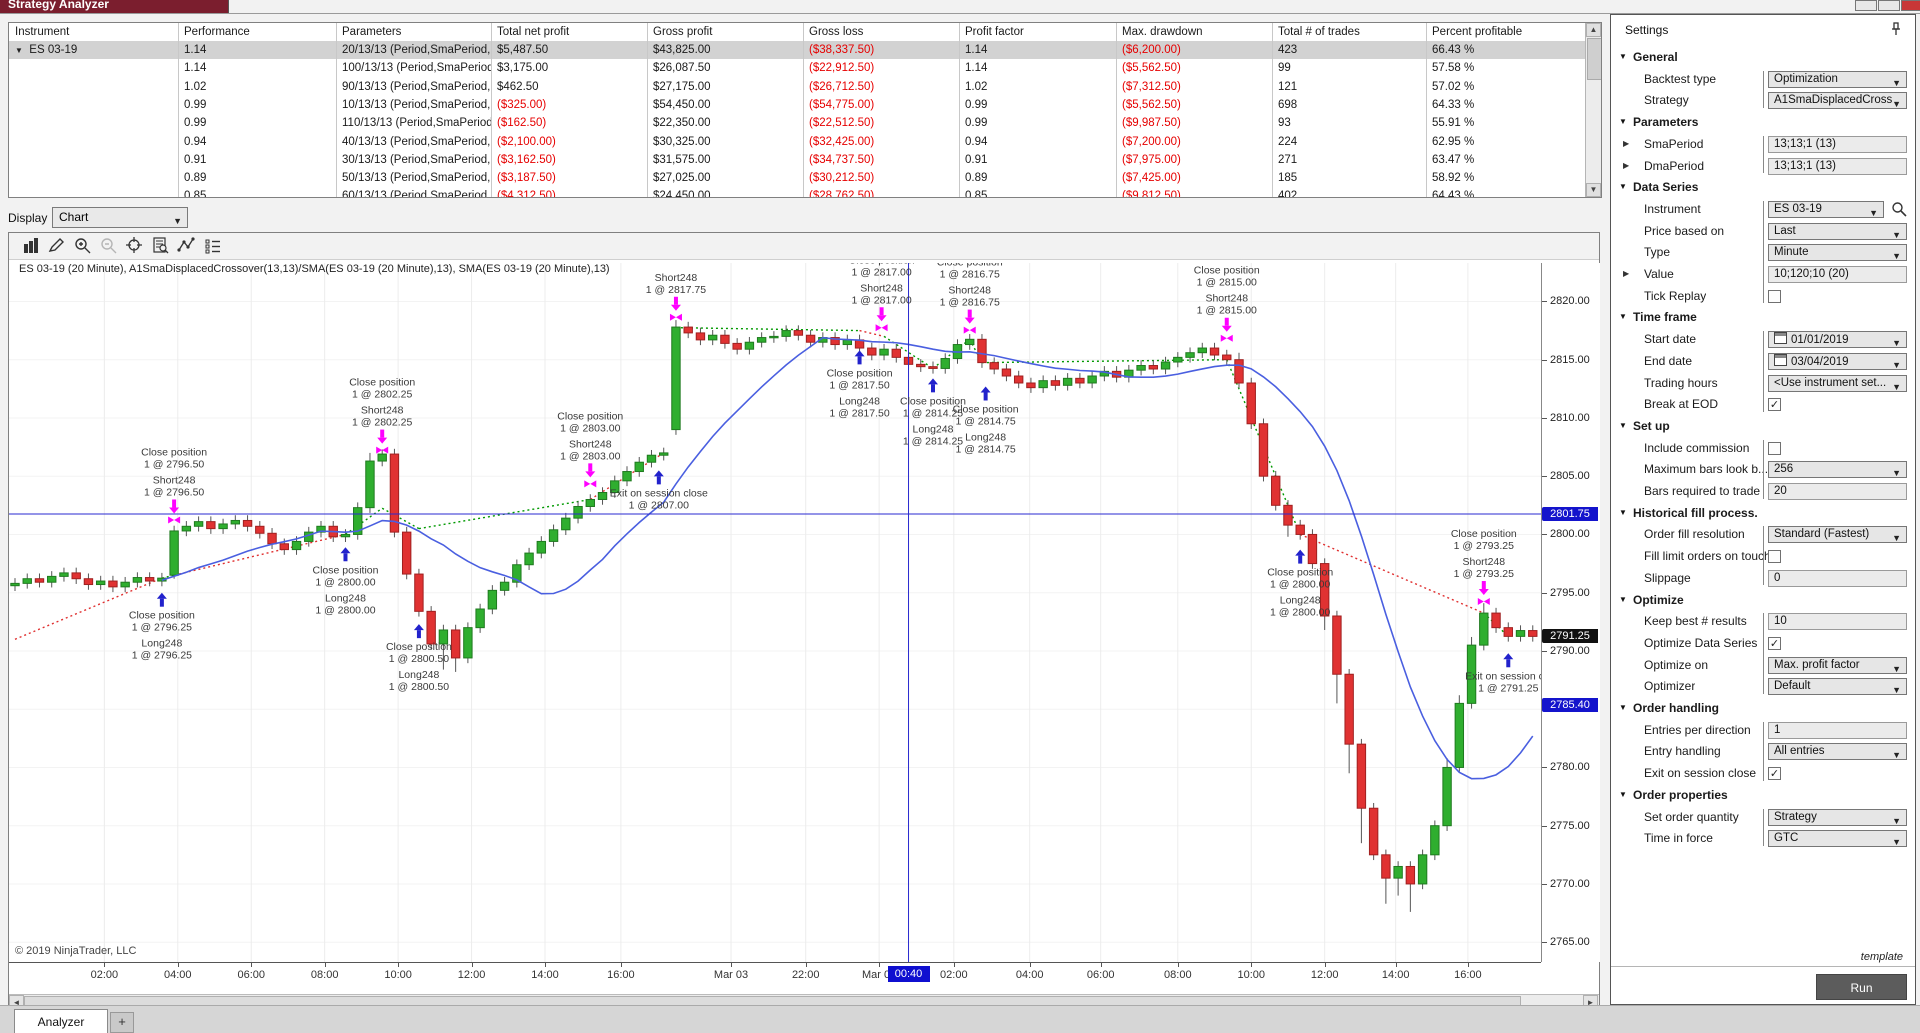 The height and width of the screenshot is (1033, 1920). What do you see at coordinates (1910, 5) in the screenshot?
I see `close-button` at bounding box center [1910, 5].